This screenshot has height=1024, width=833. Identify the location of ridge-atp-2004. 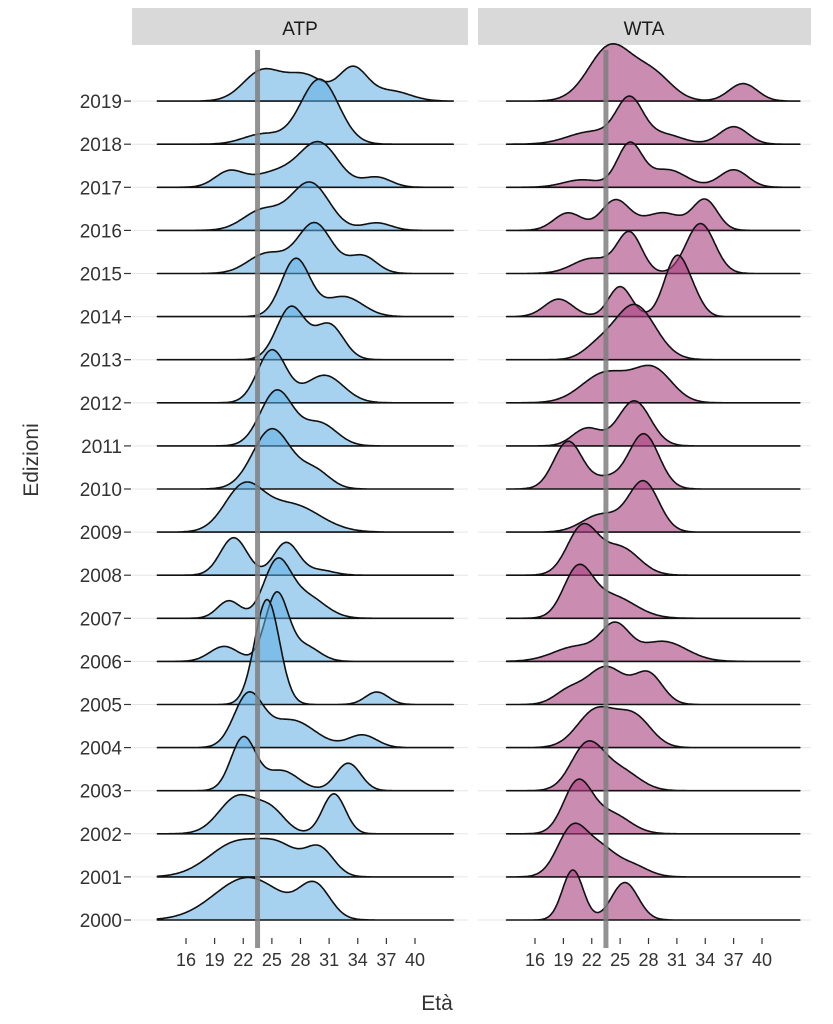
(305, 720).